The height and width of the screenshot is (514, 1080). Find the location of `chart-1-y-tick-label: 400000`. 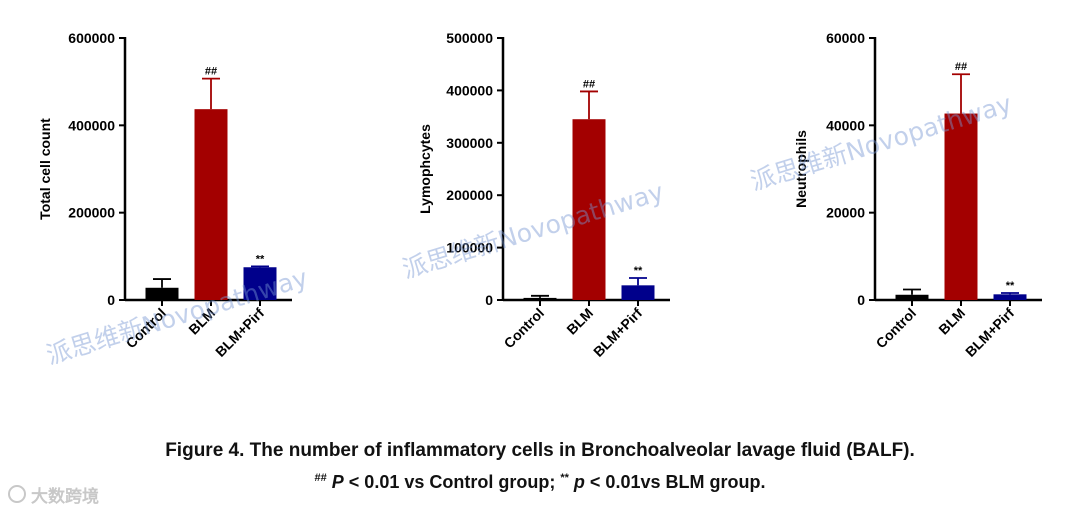

chart-1-y-tick-label: 400000 is located at coordinates (469, 90).